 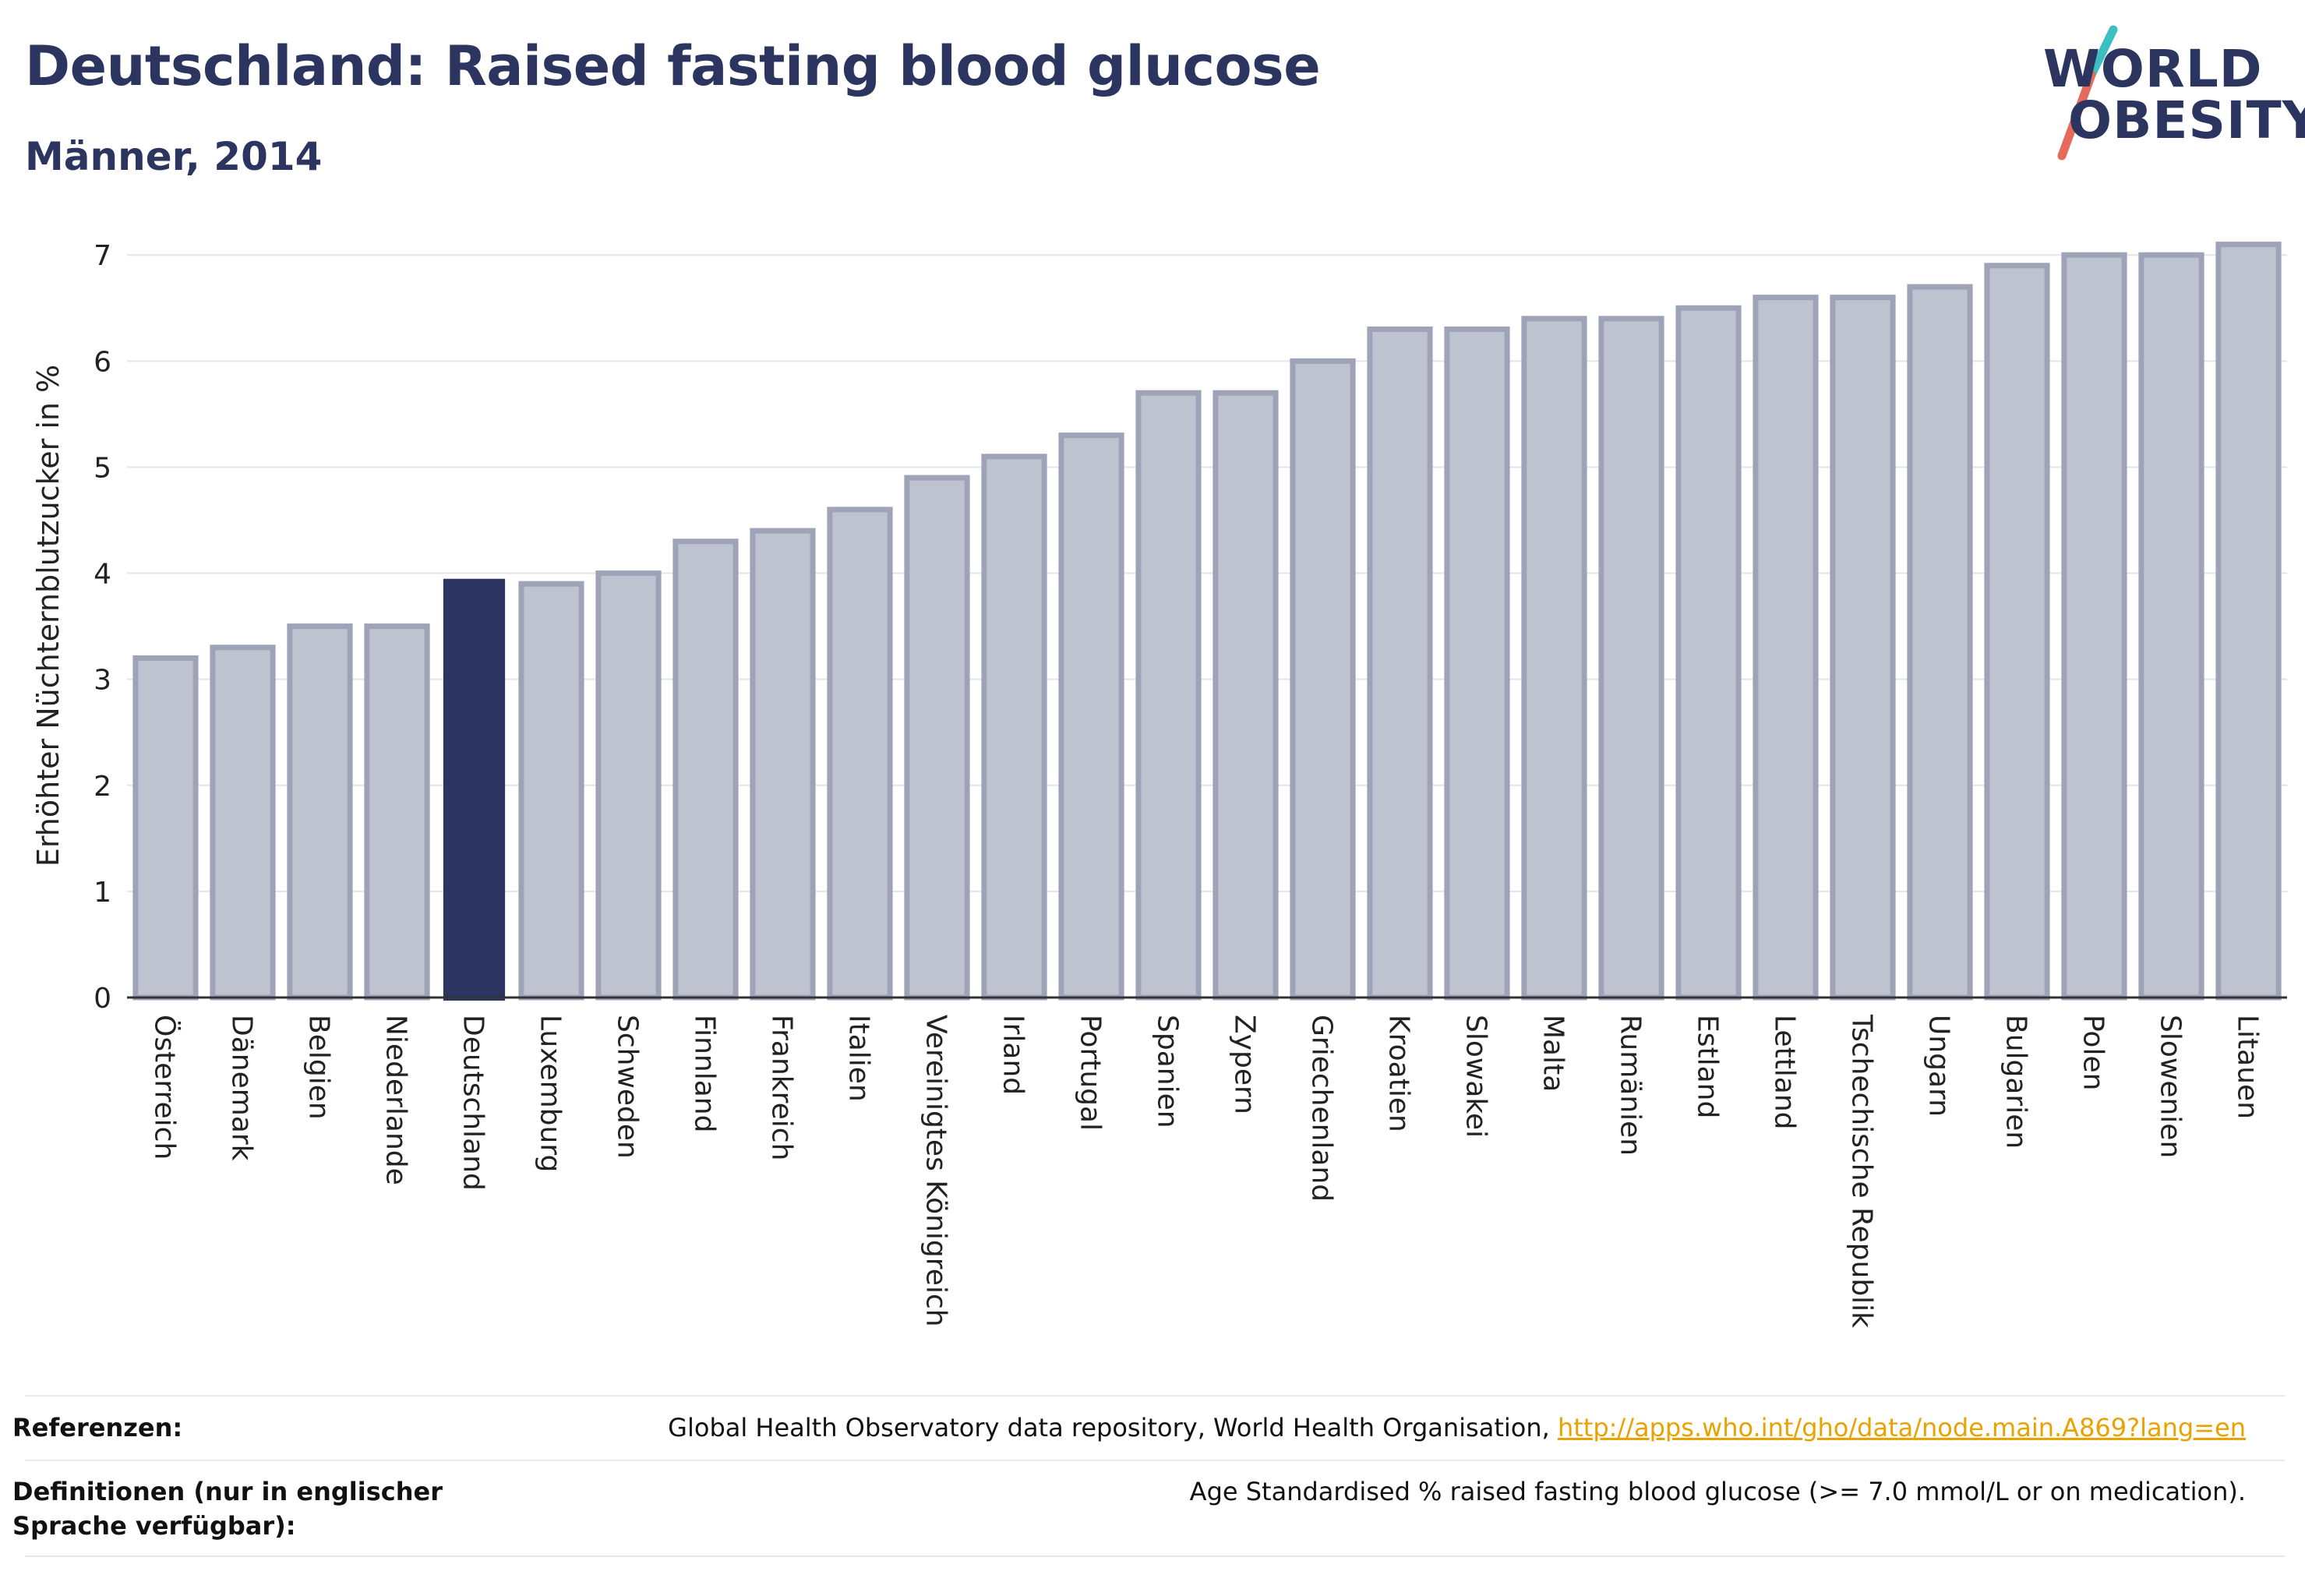 I want to click on x-tick-label: Tschechische Republik, so click(x=1862, y=1171).